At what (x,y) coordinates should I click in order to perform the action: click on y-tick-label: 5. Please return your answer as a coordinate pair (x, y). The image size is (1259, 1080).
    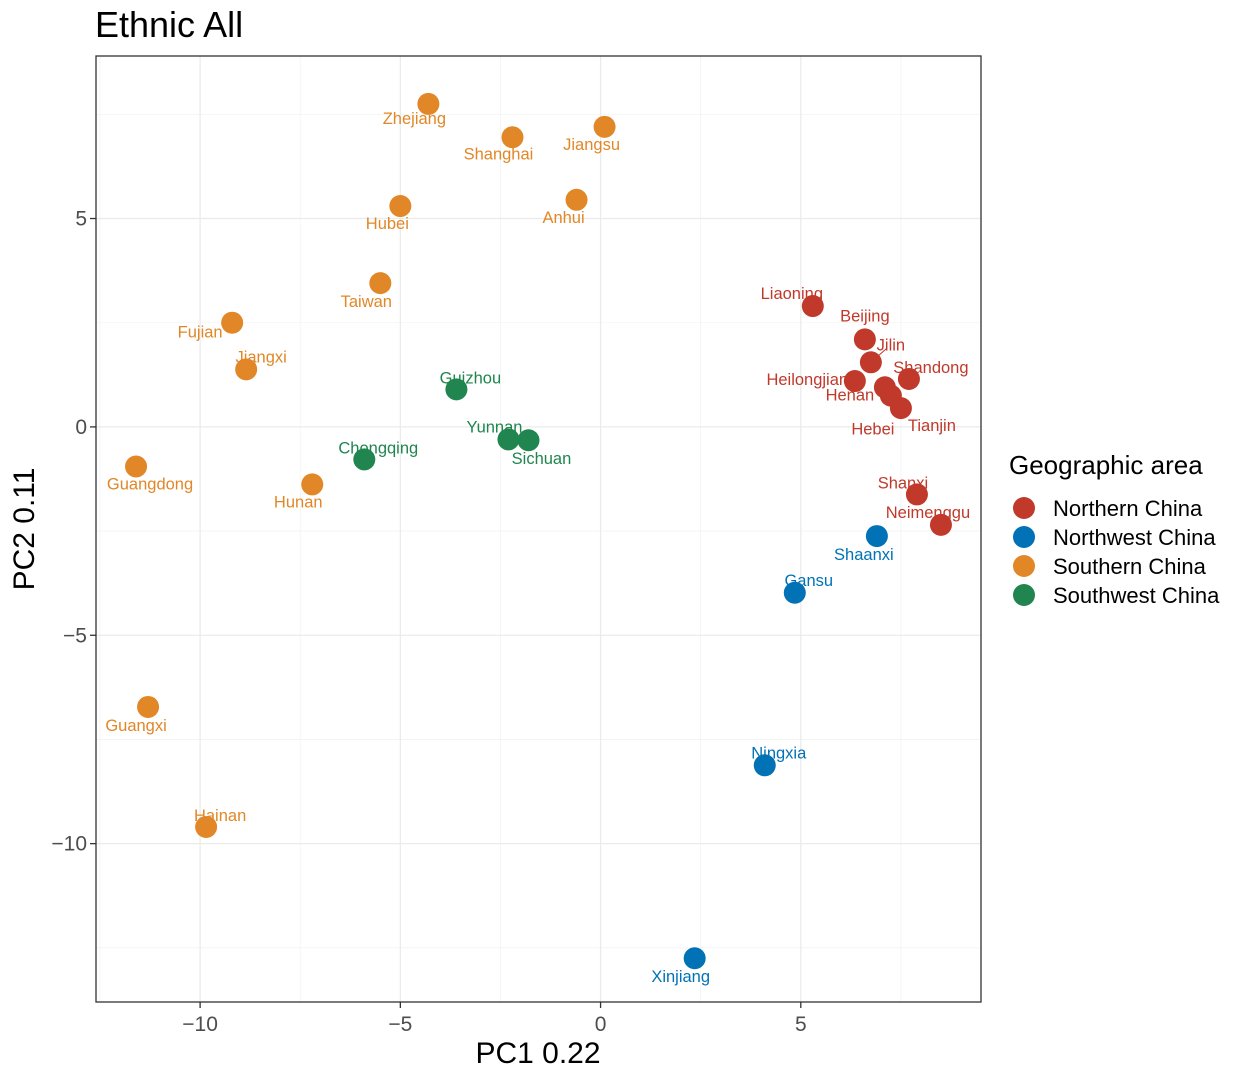
    Looking at the image, I should click on (81, 219).